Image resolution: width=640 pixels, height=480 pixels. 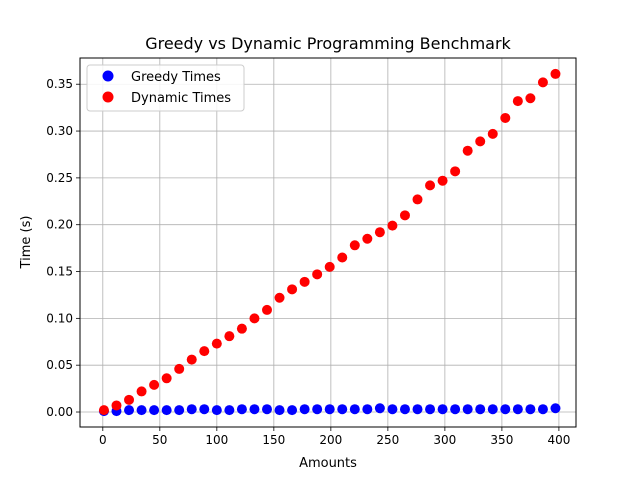 What do you see at coordinates (159, 440) in the screenshot?
I see `x-tick-label: 50` at bounding box center [159, 440].